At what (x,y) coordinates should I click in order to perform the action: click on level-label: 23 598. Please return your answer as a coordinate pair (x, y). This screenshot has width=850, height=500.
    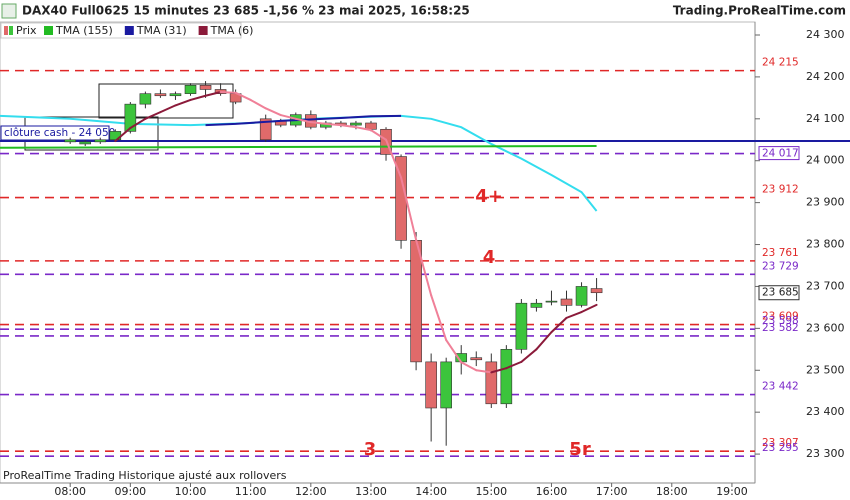
    Looking at the image, I should click on (780, 321).